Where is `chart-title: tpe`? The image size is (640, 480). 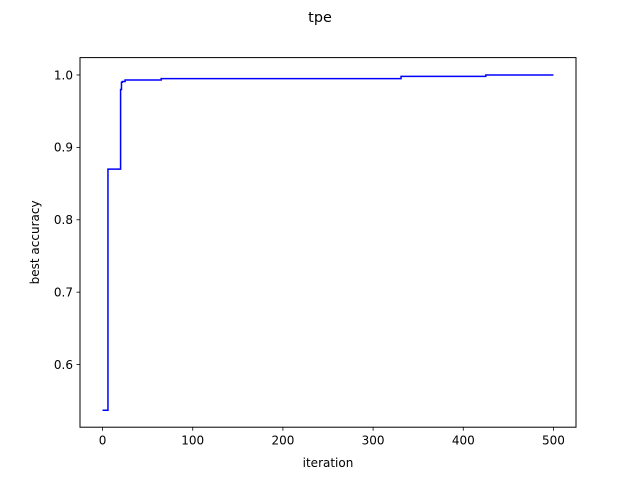
chart-title: tpe is located at coordinates (320, 18).